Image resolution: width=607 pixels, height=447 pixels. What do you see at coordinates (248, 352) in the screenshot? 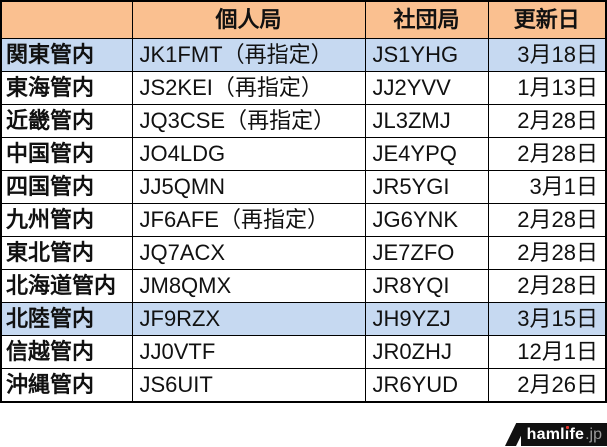
I see `individual-callsign-cell: JJ0VTF` at bounding box center [248, 352].